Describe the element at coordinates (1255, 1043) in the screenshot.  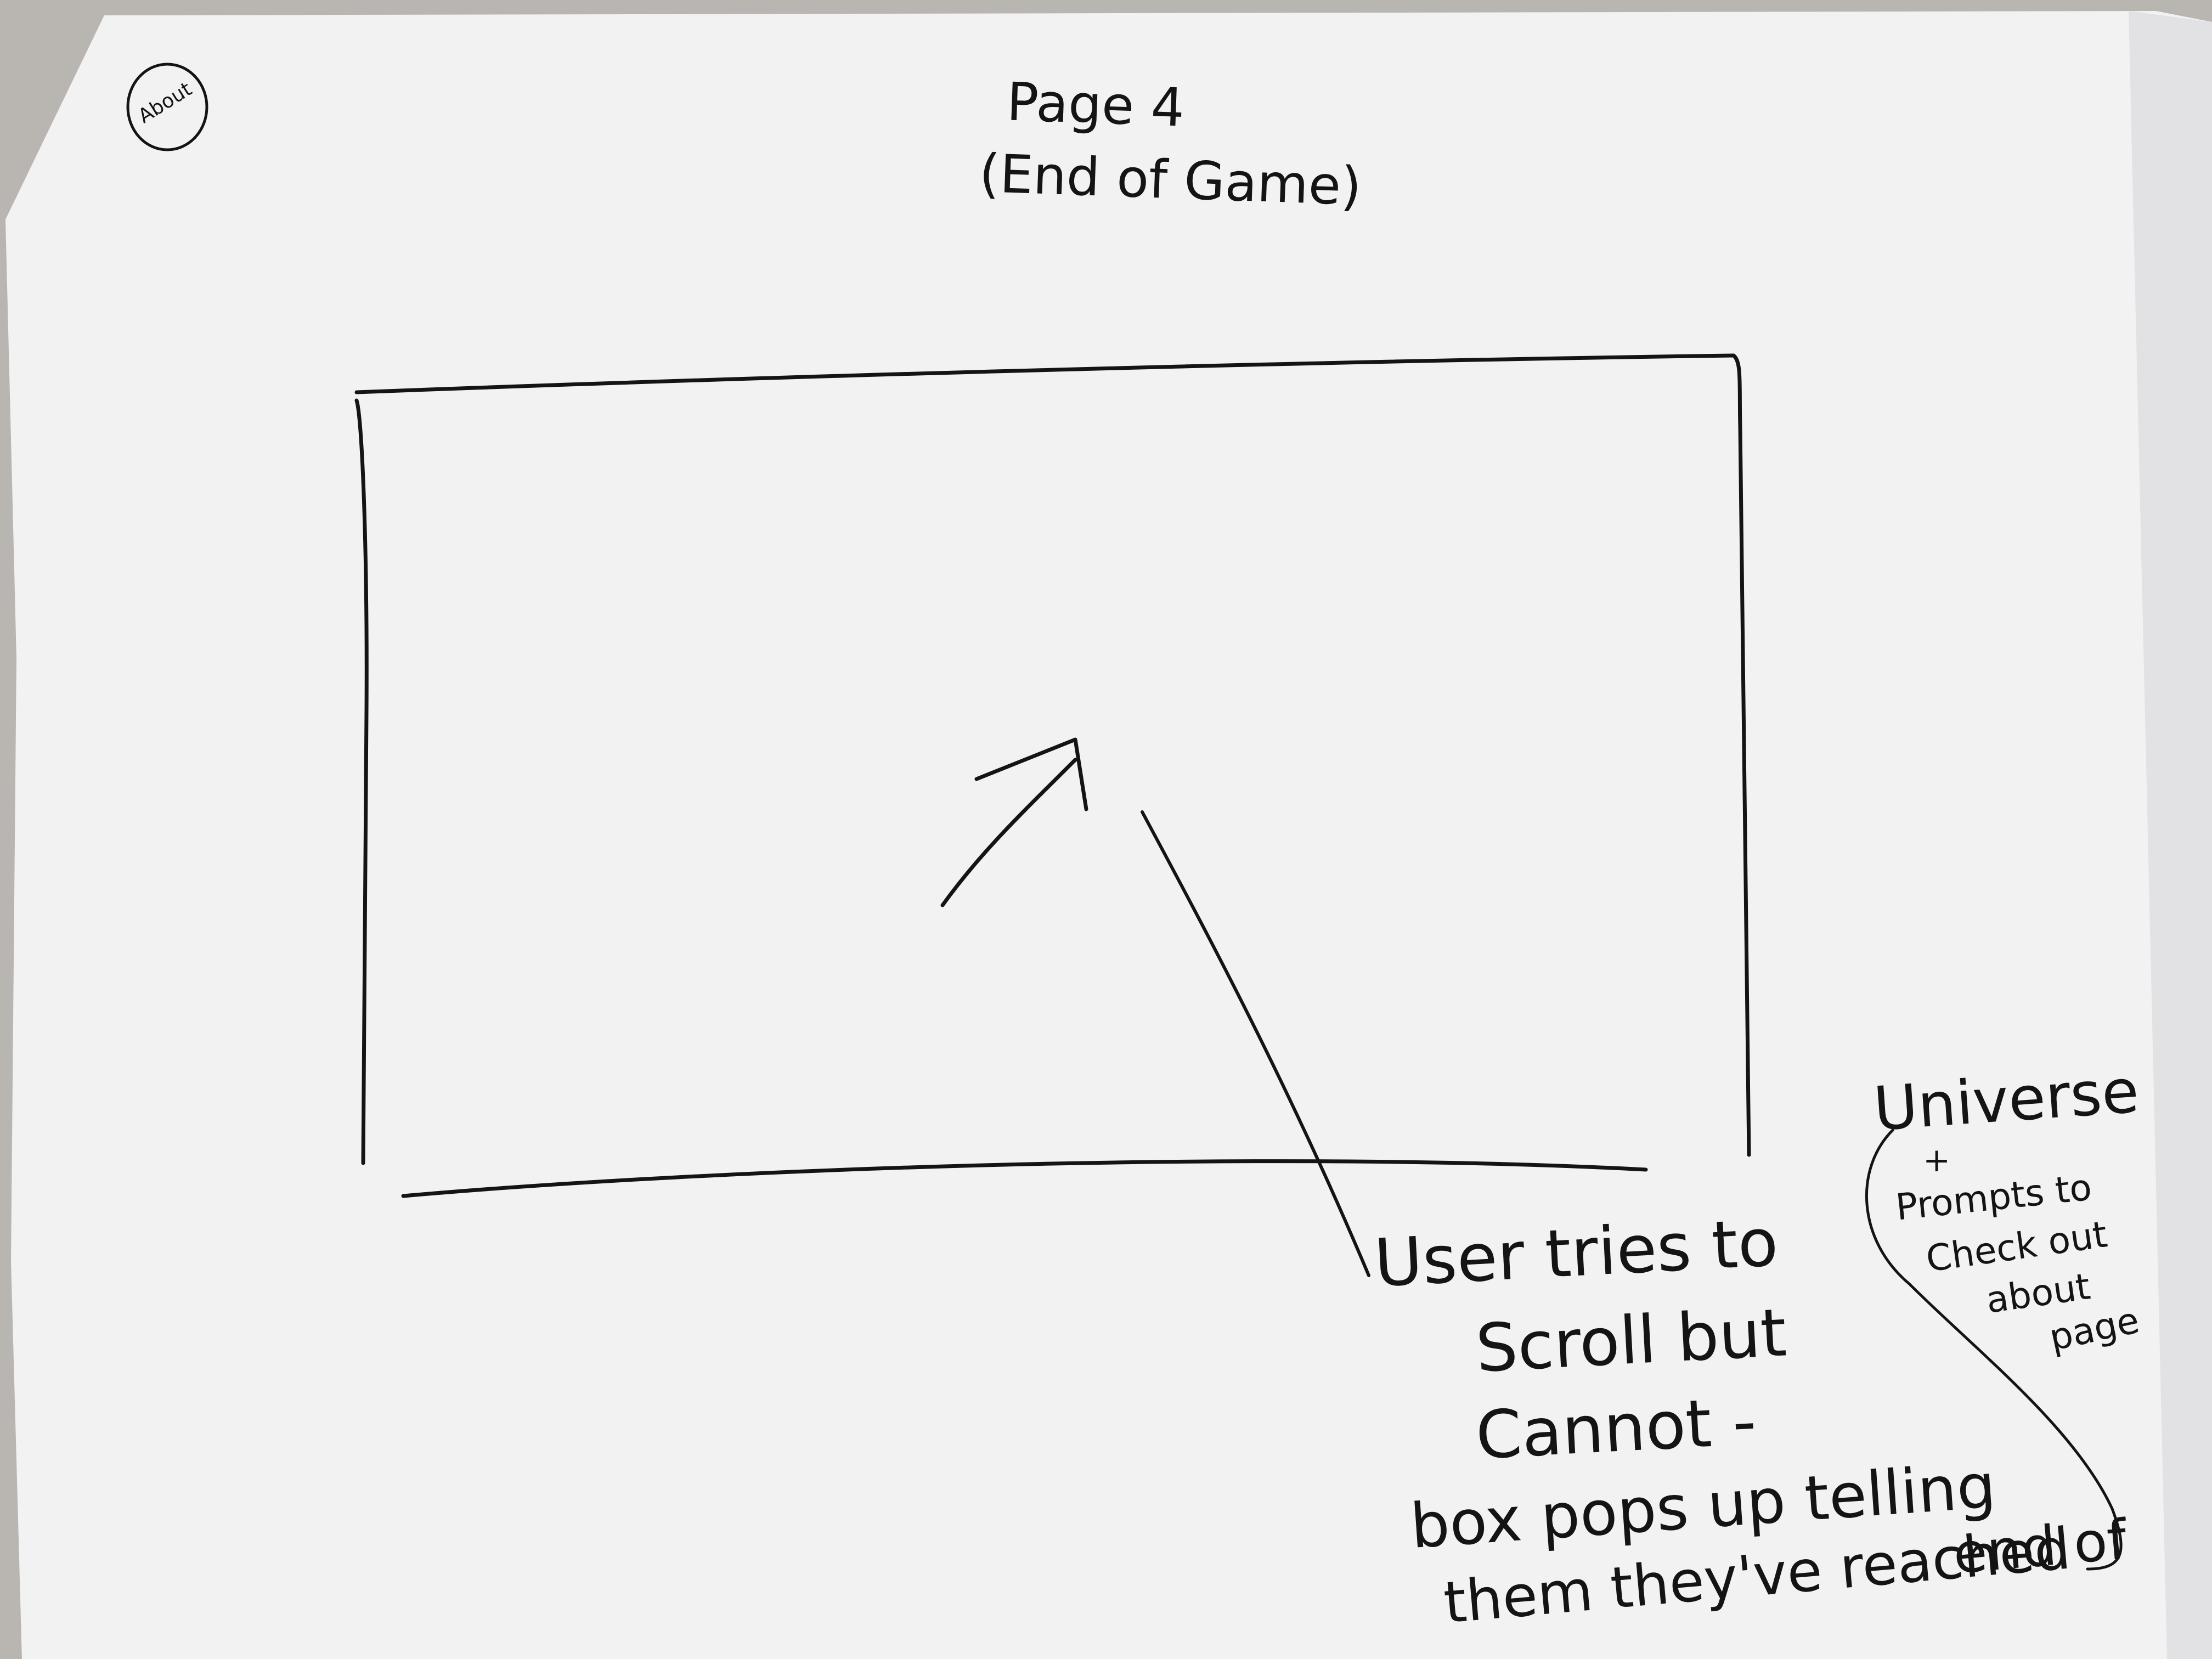
I see `leader-line` at that location.